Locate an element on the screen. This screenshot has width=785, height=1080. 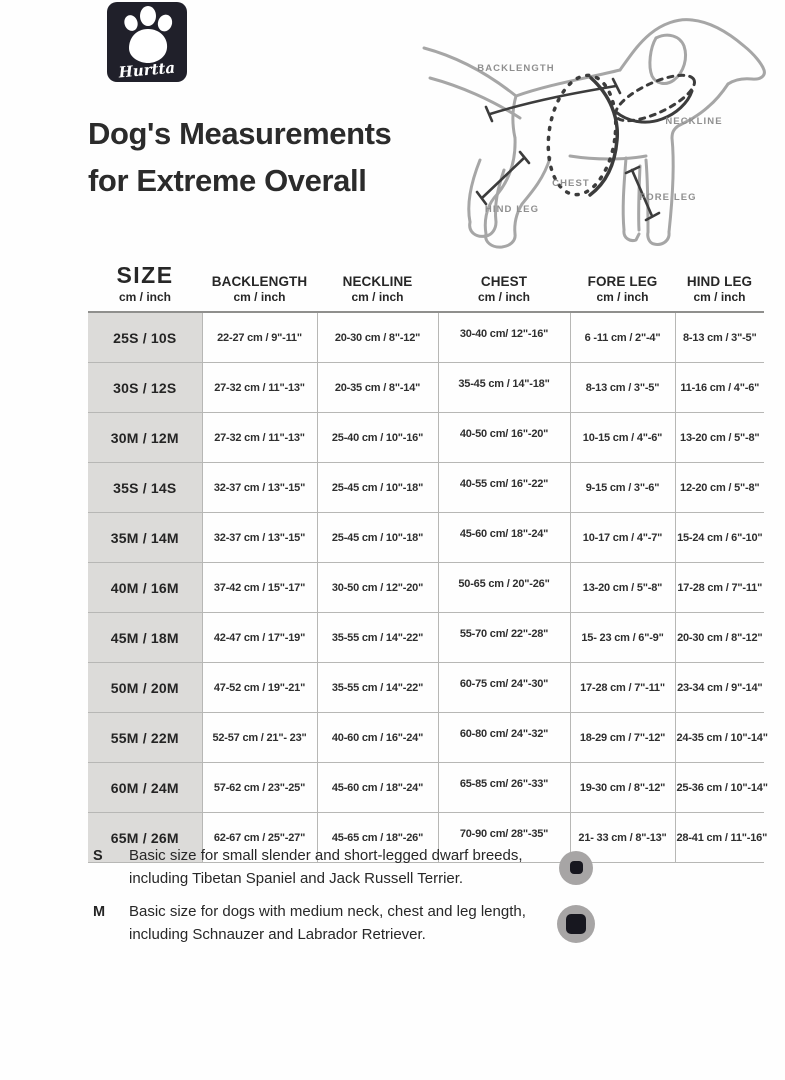
column-header-neckline: NECKLINE cm / inch is located at coordinates (377, 287).